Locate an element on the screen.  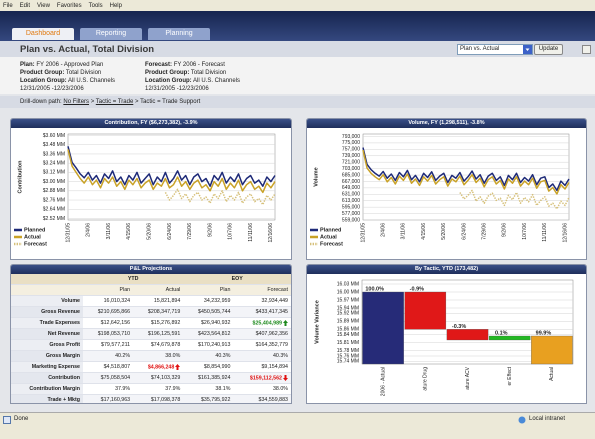
tab: Planning is located at coordinates (179, 34).